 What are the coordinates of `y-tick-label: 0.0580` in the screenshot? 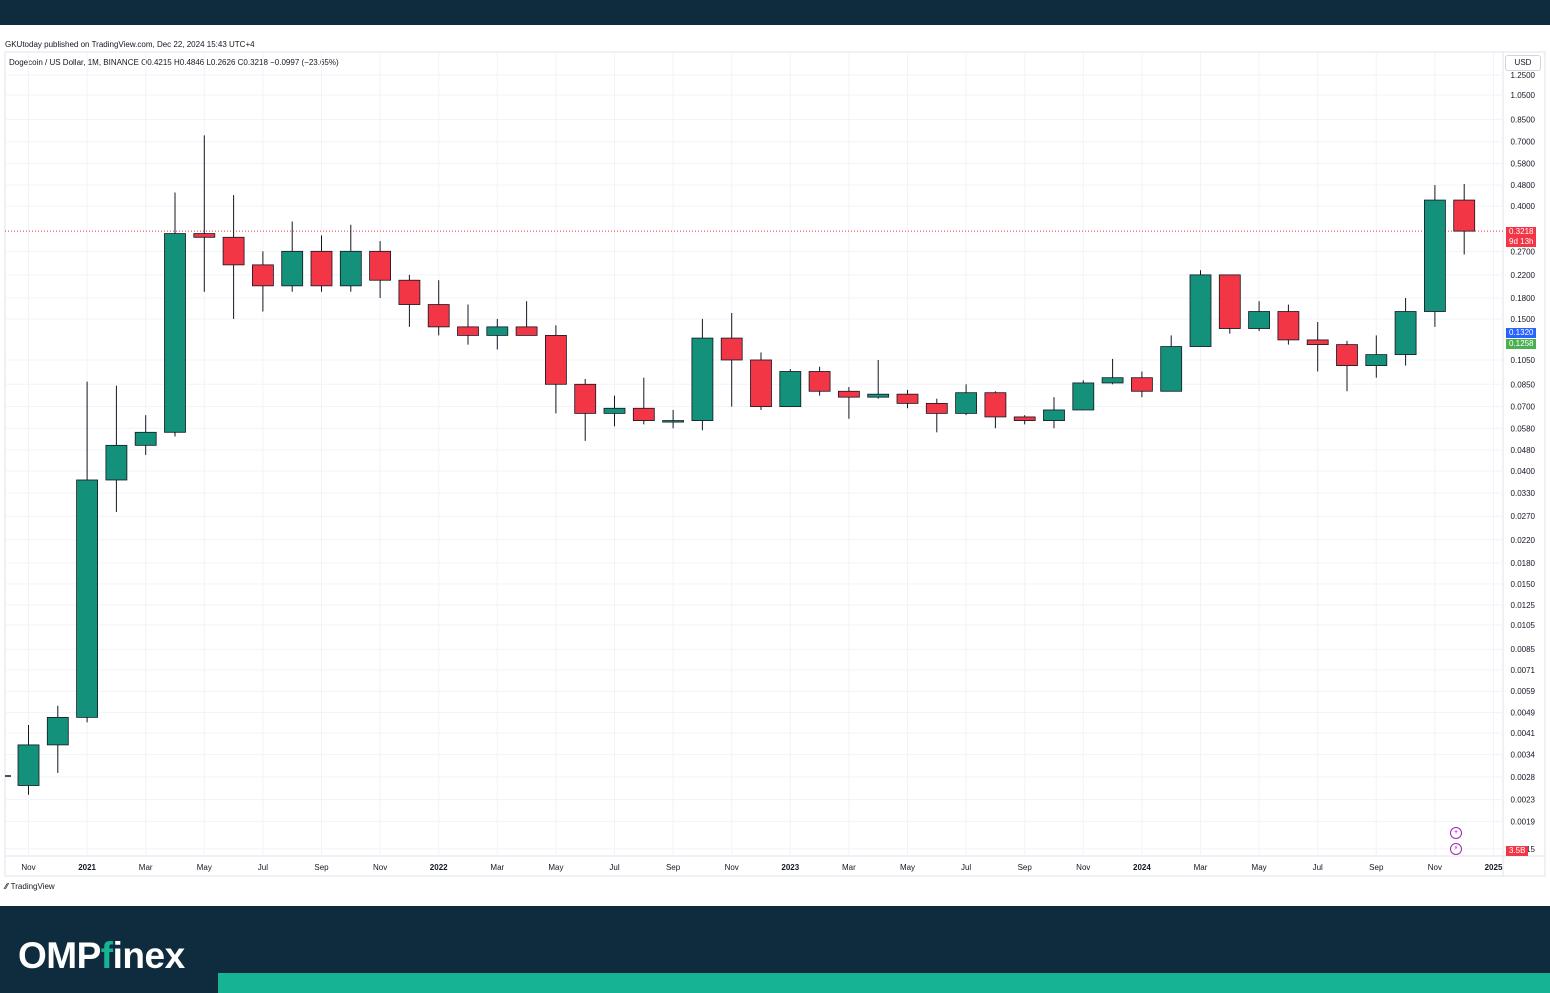 It's located at (1523, 428).